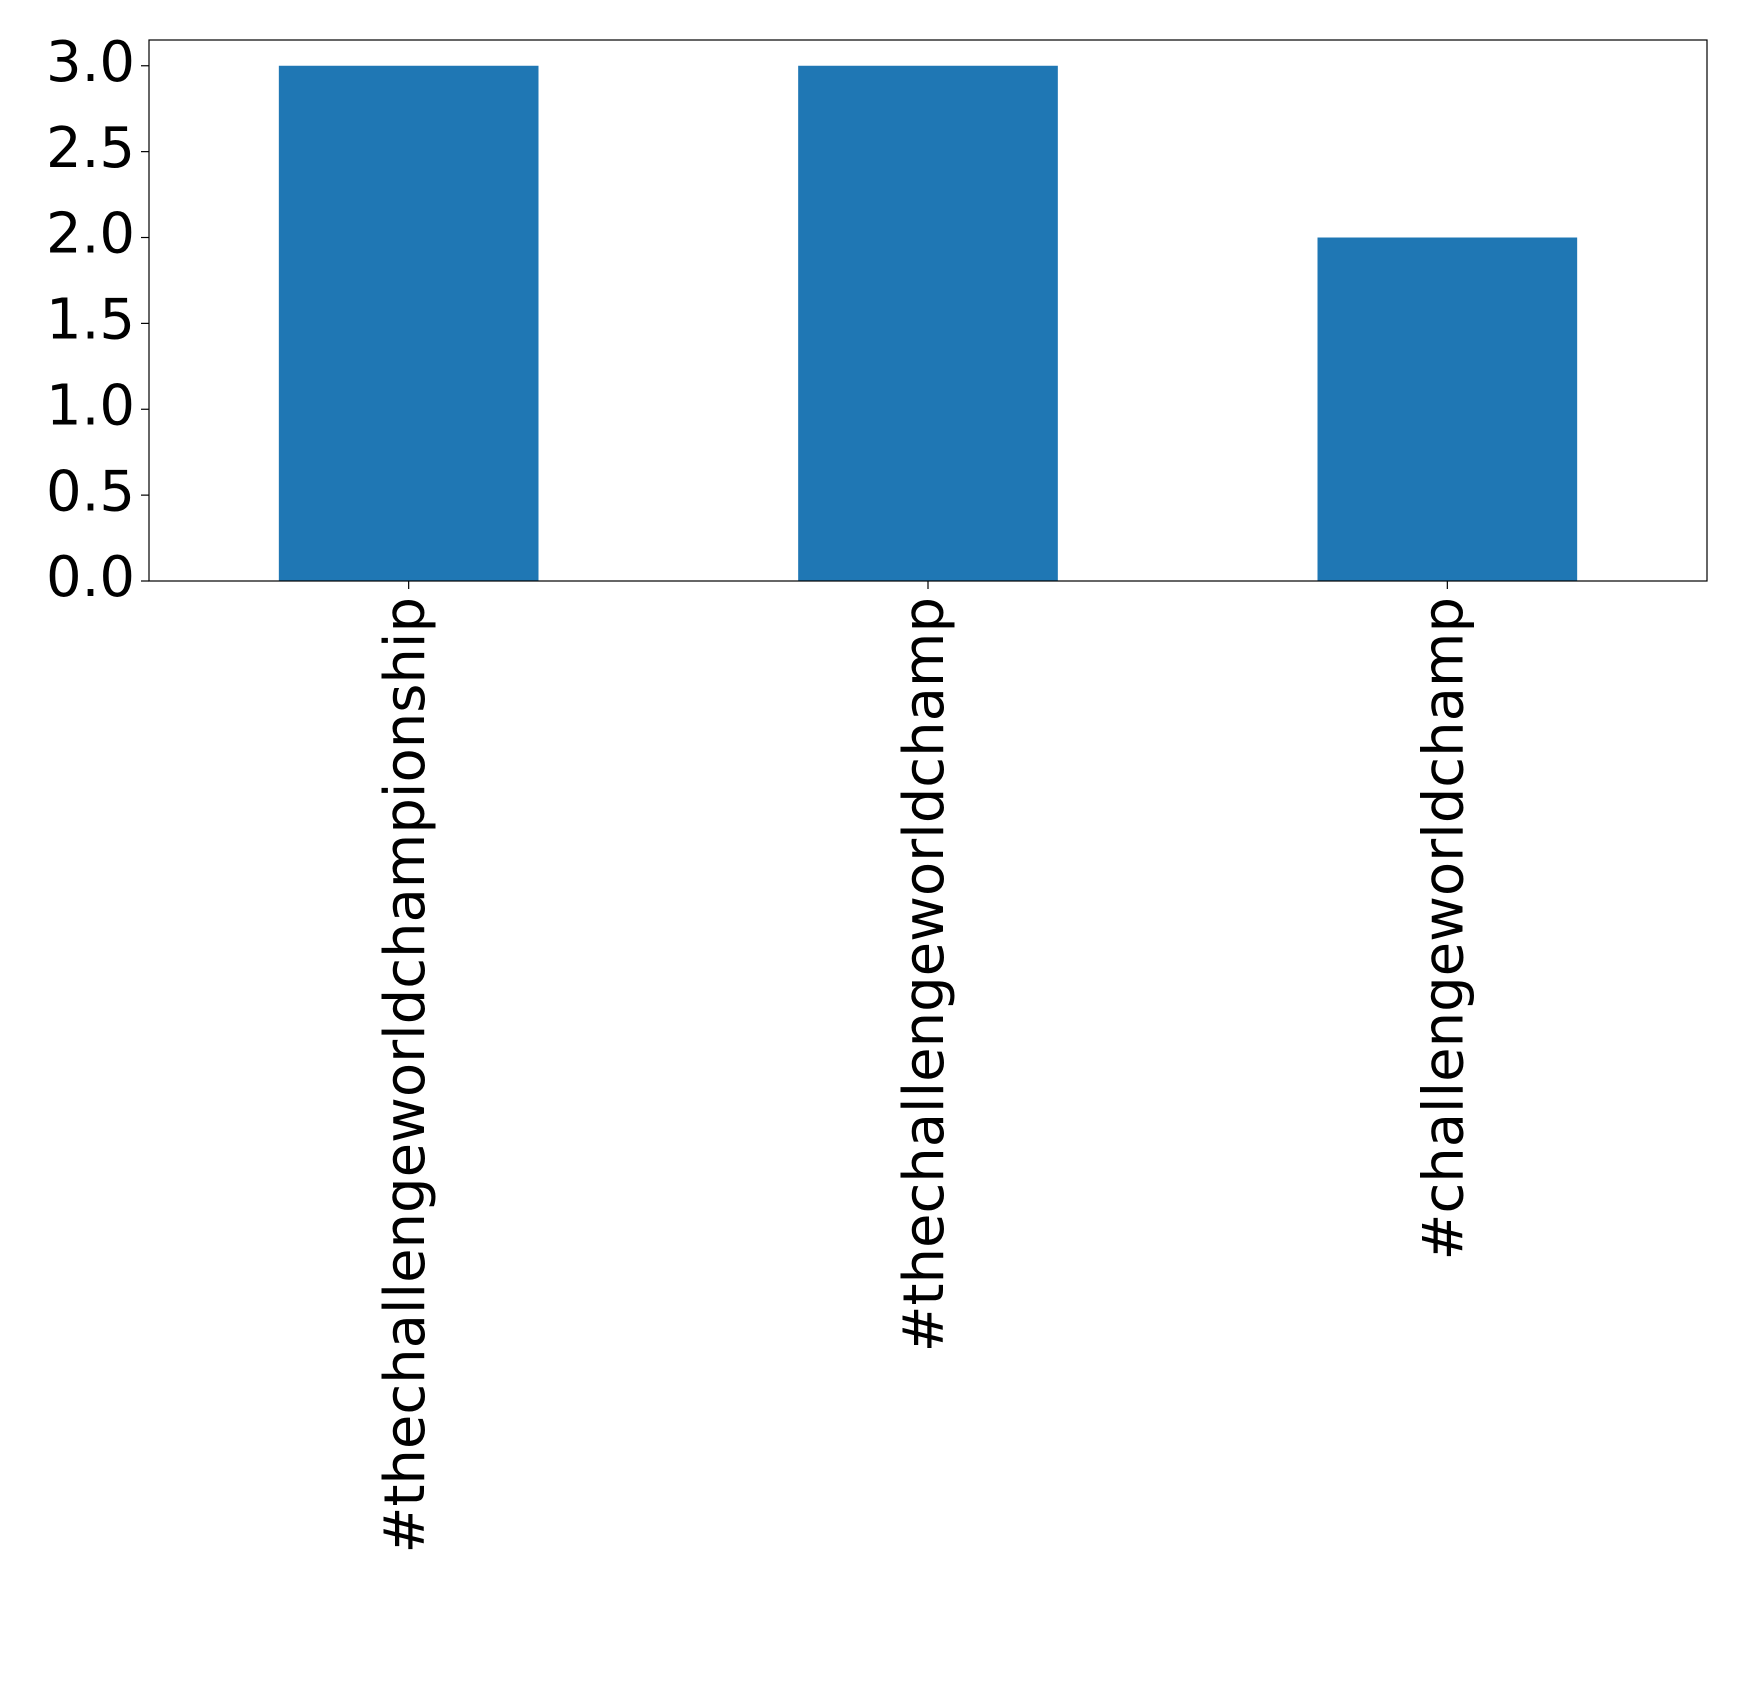  What do you see at coordinates (90, 148) in the screenshot?
I see `y-tick-label: 2.5` at bounding box center [90, 148].